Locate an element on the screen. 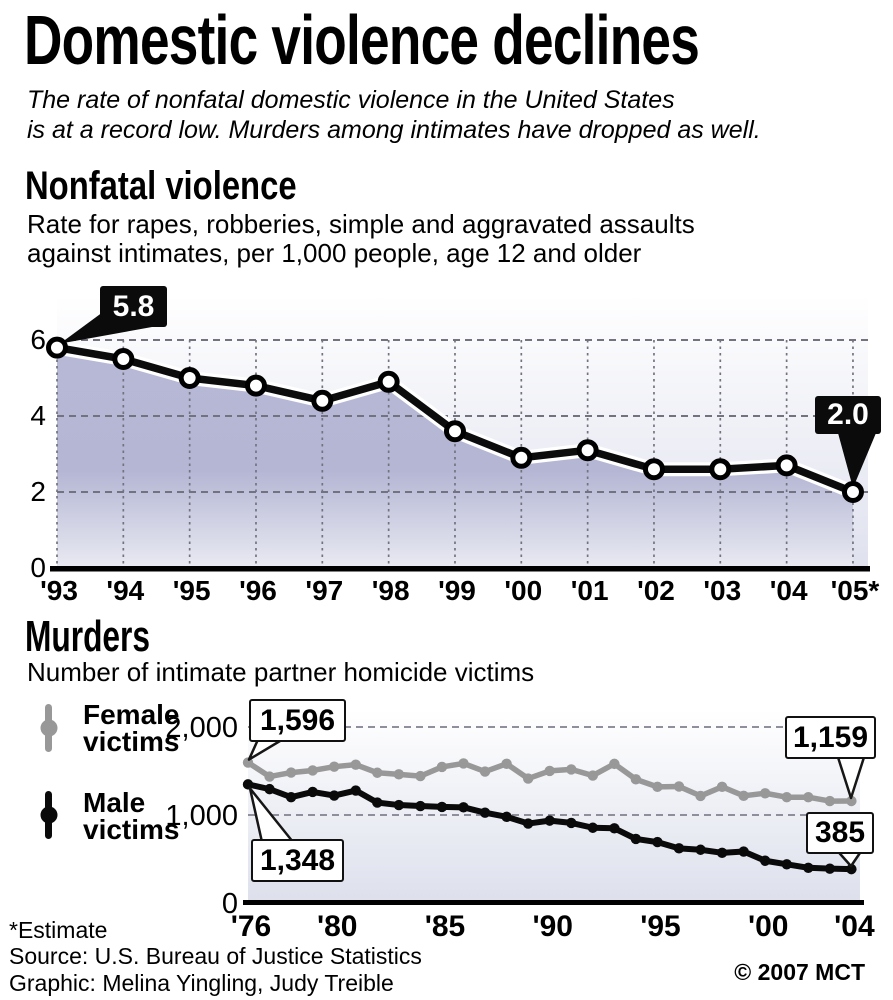  gridlines is located at coordinates (554, 771).